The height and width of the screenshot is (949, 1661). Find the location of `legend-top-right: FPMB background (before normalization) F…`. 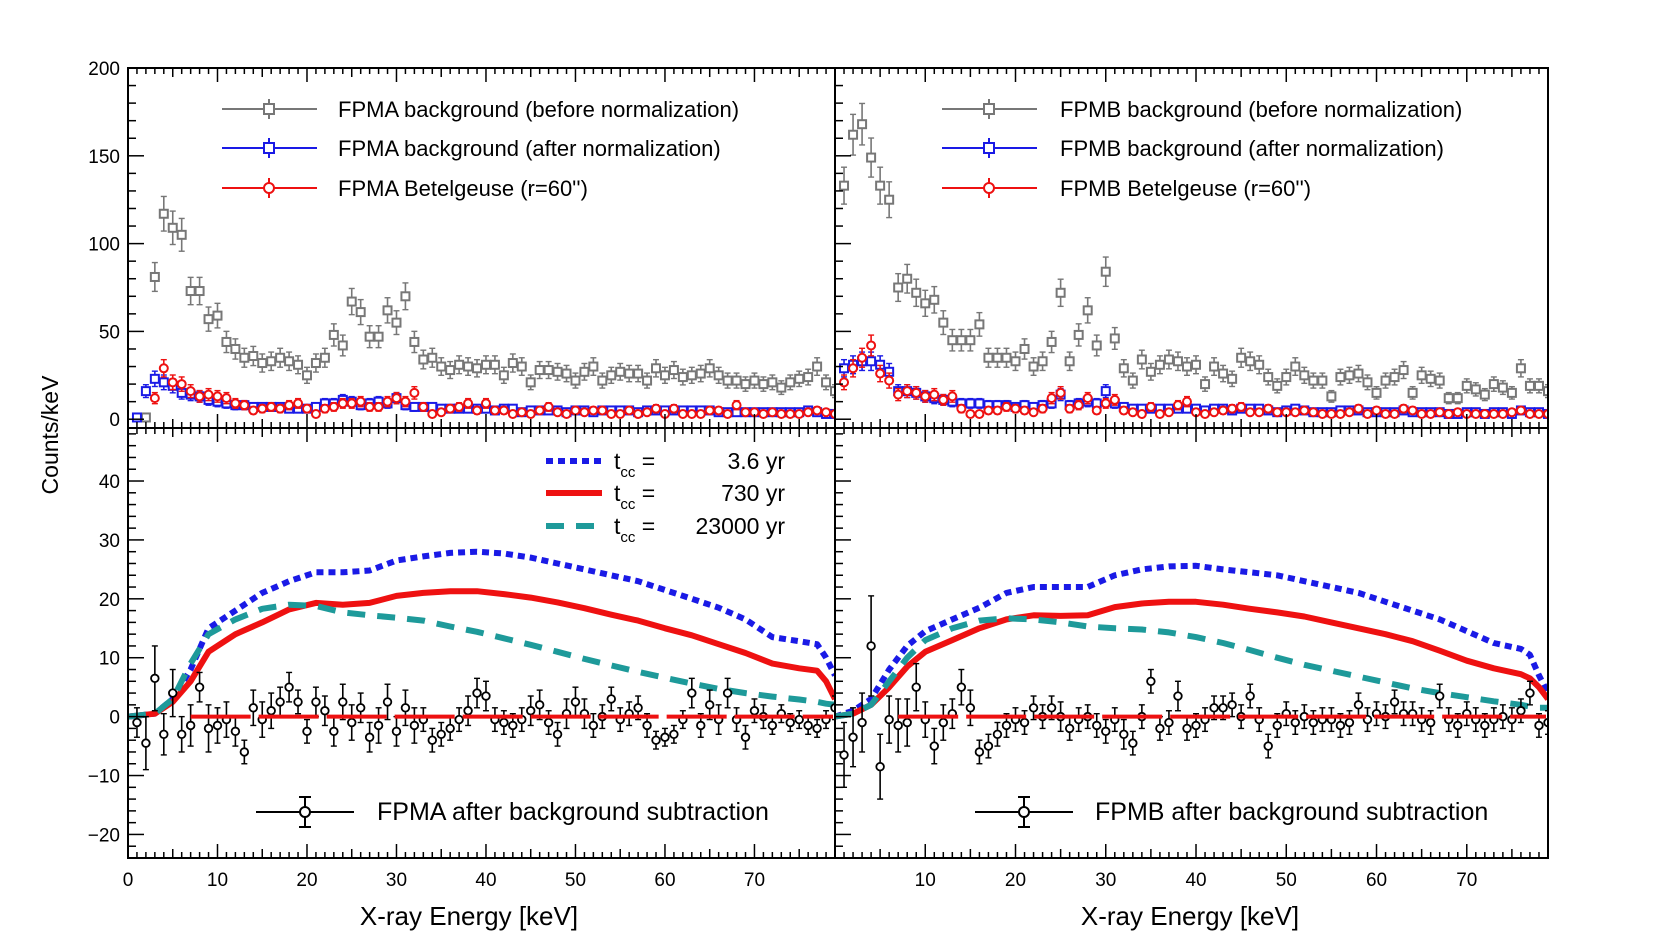

legend-top-right: FPMB background (before normalization) F… is located at coordinates (1202, 149).